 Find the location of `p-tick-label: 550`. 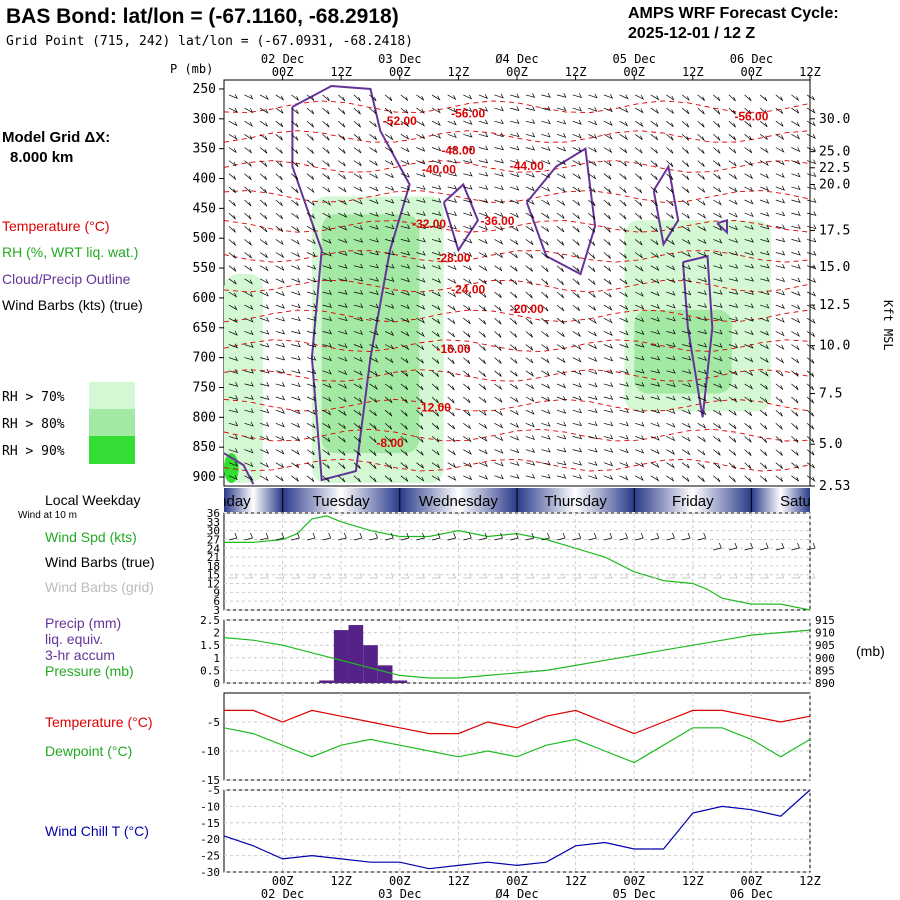

p-tick-label: 550 is located at coordinates (204, 268).